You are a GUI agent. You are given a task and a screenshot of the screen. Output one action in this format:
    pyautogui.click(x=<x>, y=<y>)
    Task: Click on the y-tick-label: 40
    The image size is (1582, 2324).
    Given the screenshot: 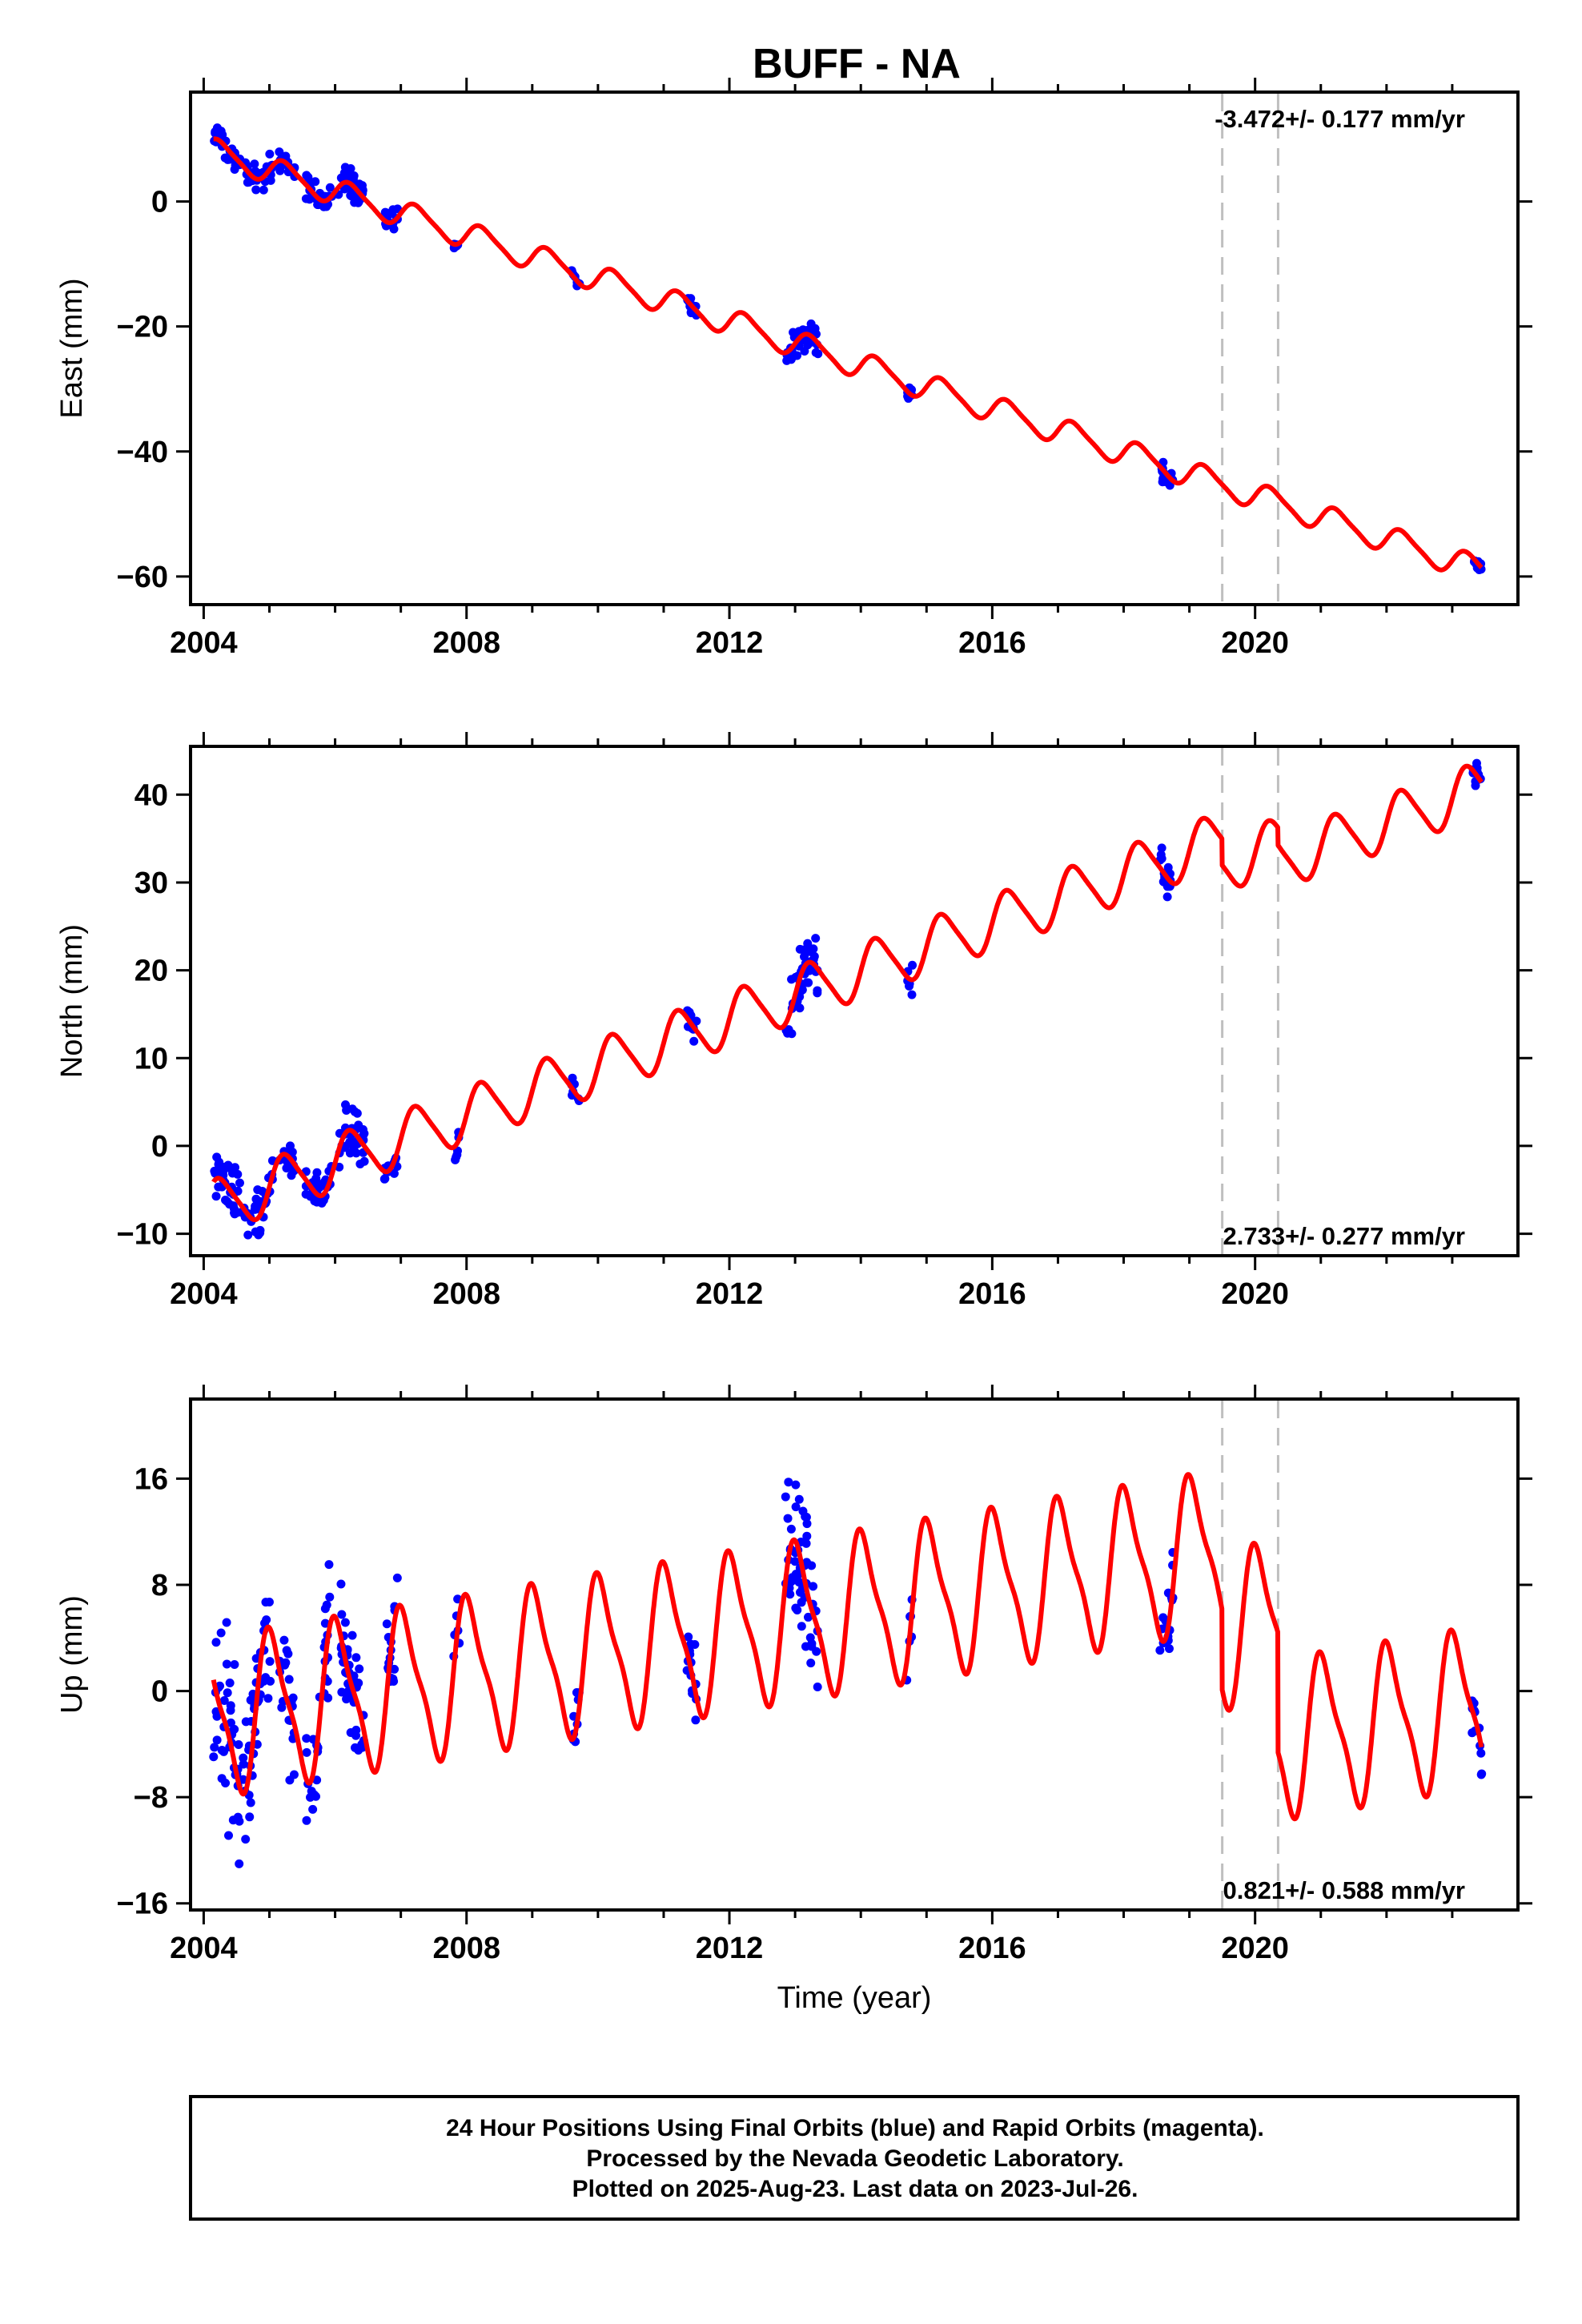 What is the action you would take?
    pyautogui.click(x=151, y=795)
    